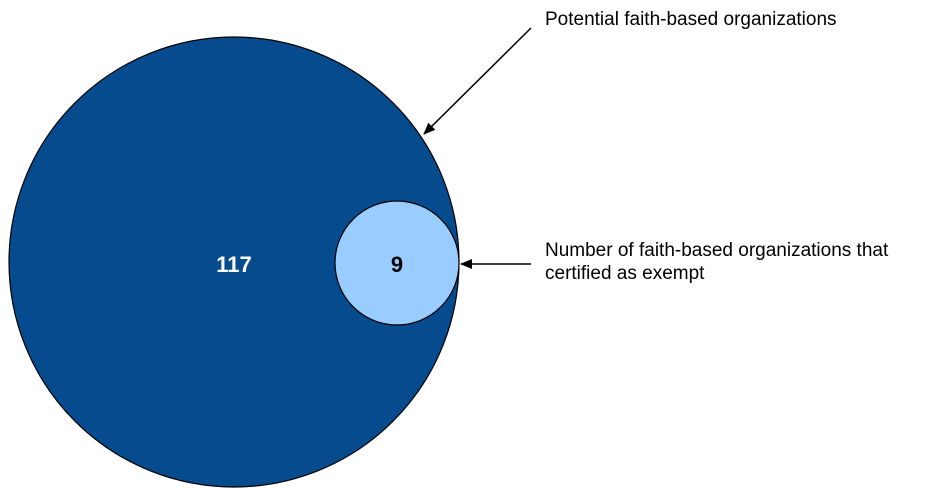 This screenshot has height=489, width=948. Describe the element at coordinates (691, 19) in the screenshot. I see `outer-circle-label: Potential faith-based organizations` at that location.